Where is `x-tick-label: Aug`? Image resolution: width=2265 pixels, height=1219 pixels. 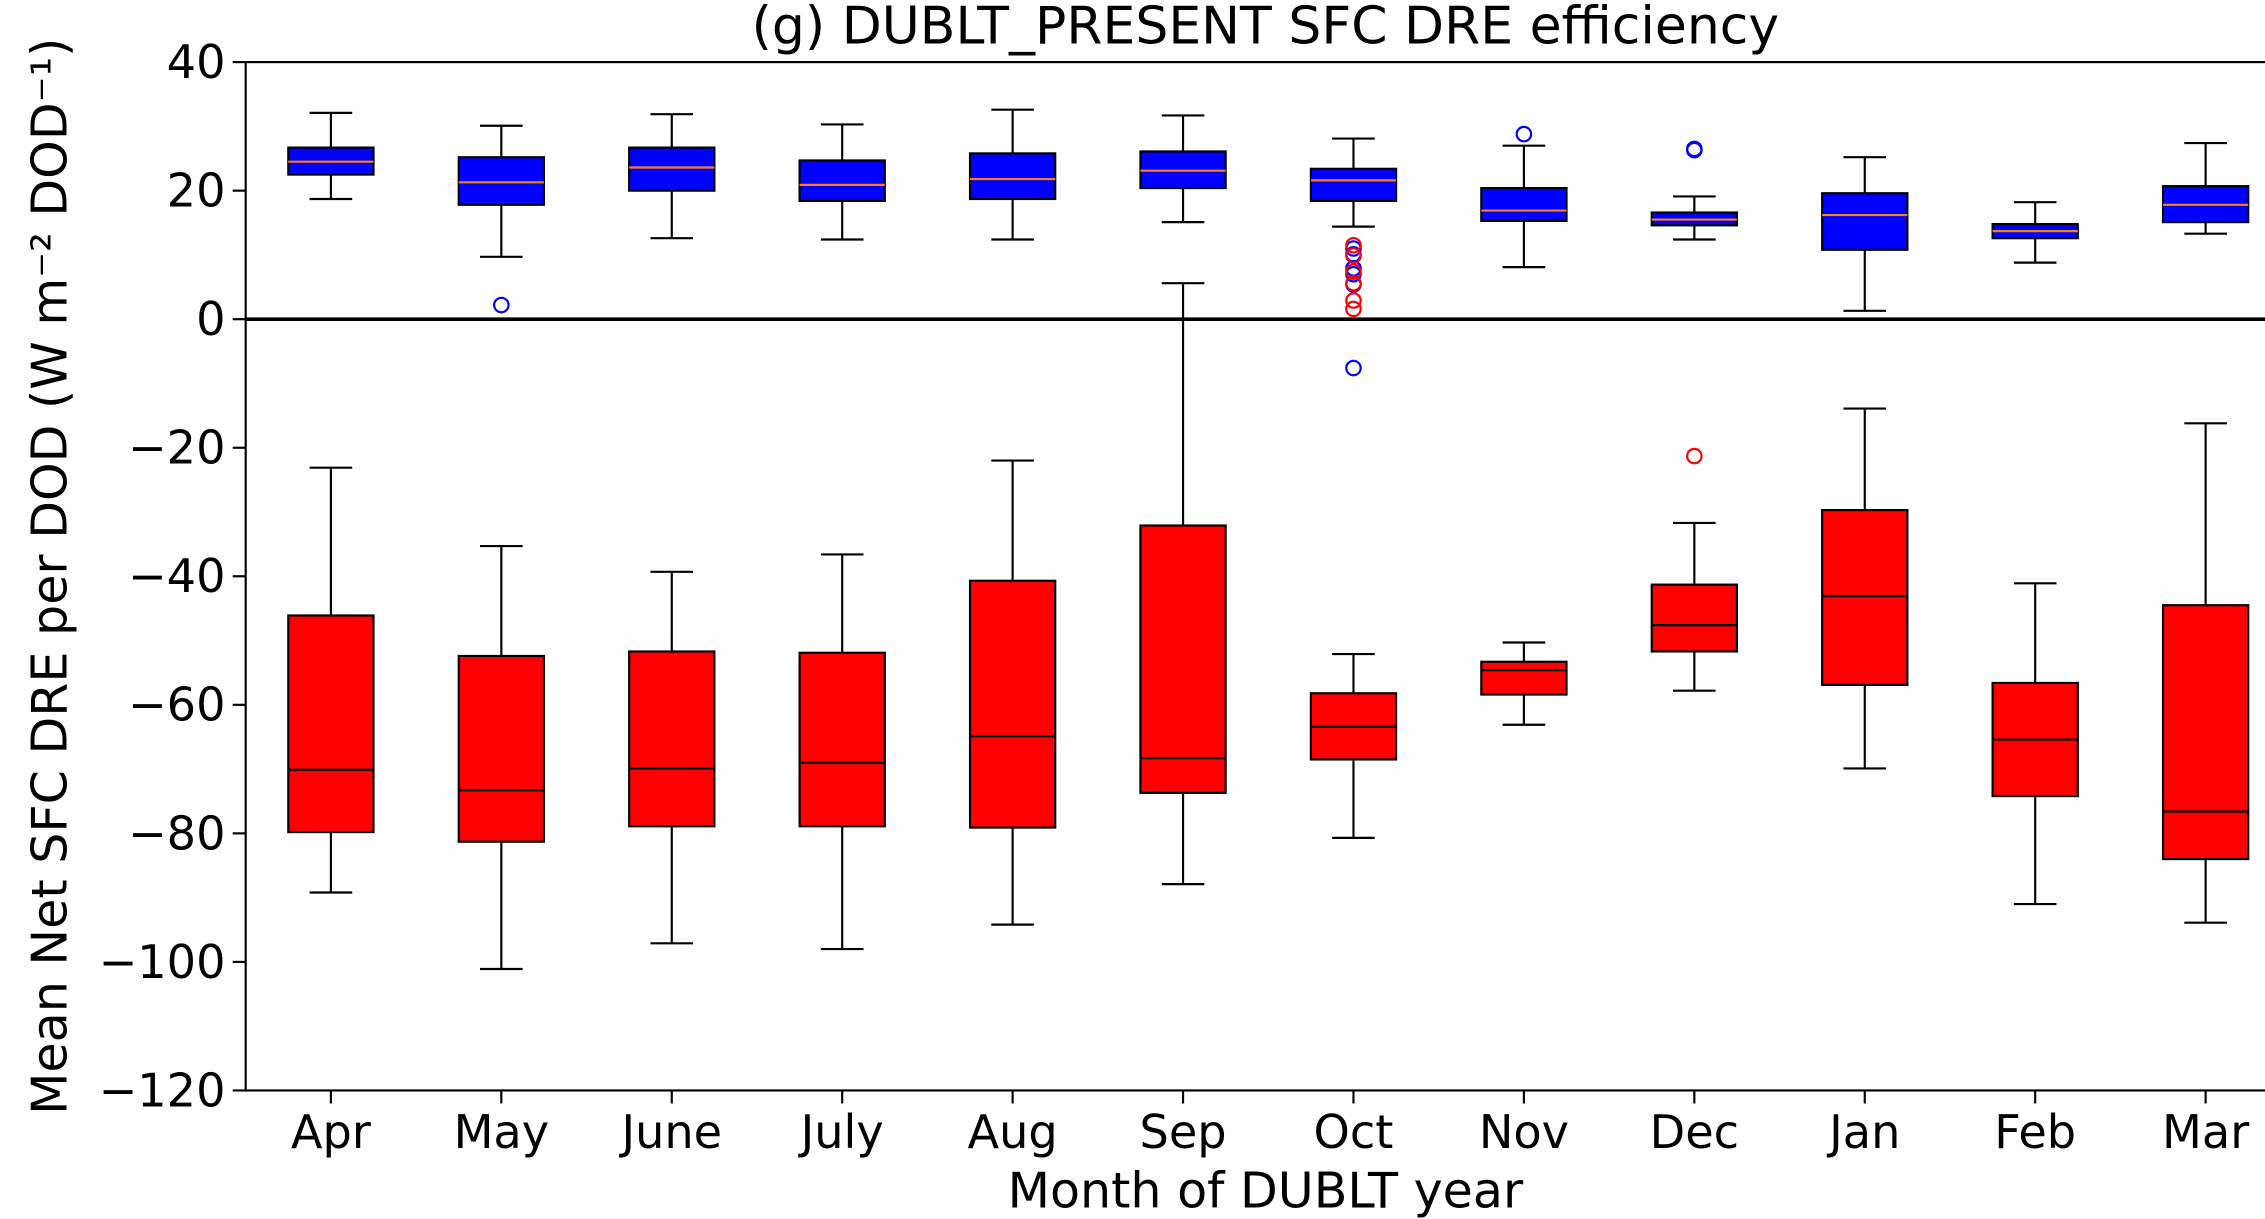 x-tick-label: Aug is located at coordinates (1013, 1132).